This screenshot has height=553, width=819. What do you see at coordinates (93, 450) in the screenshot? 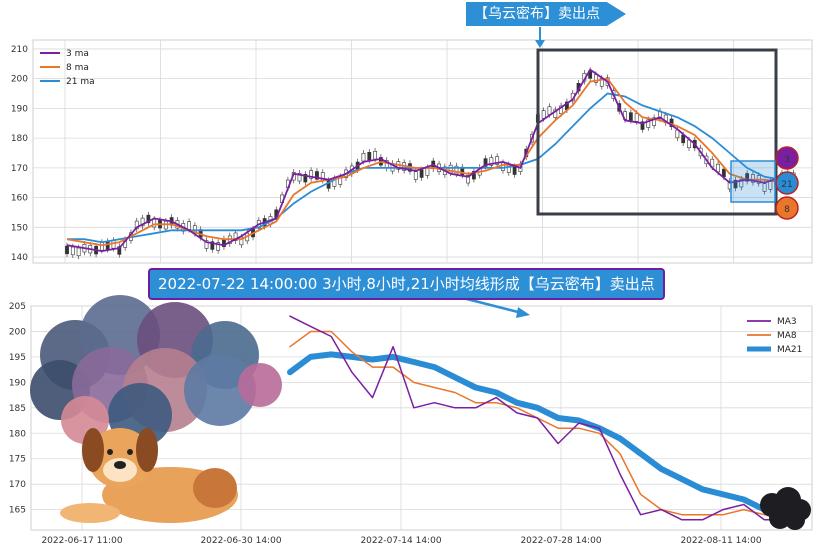
I see `dog-ear-left` at bounding box center [93, 450].